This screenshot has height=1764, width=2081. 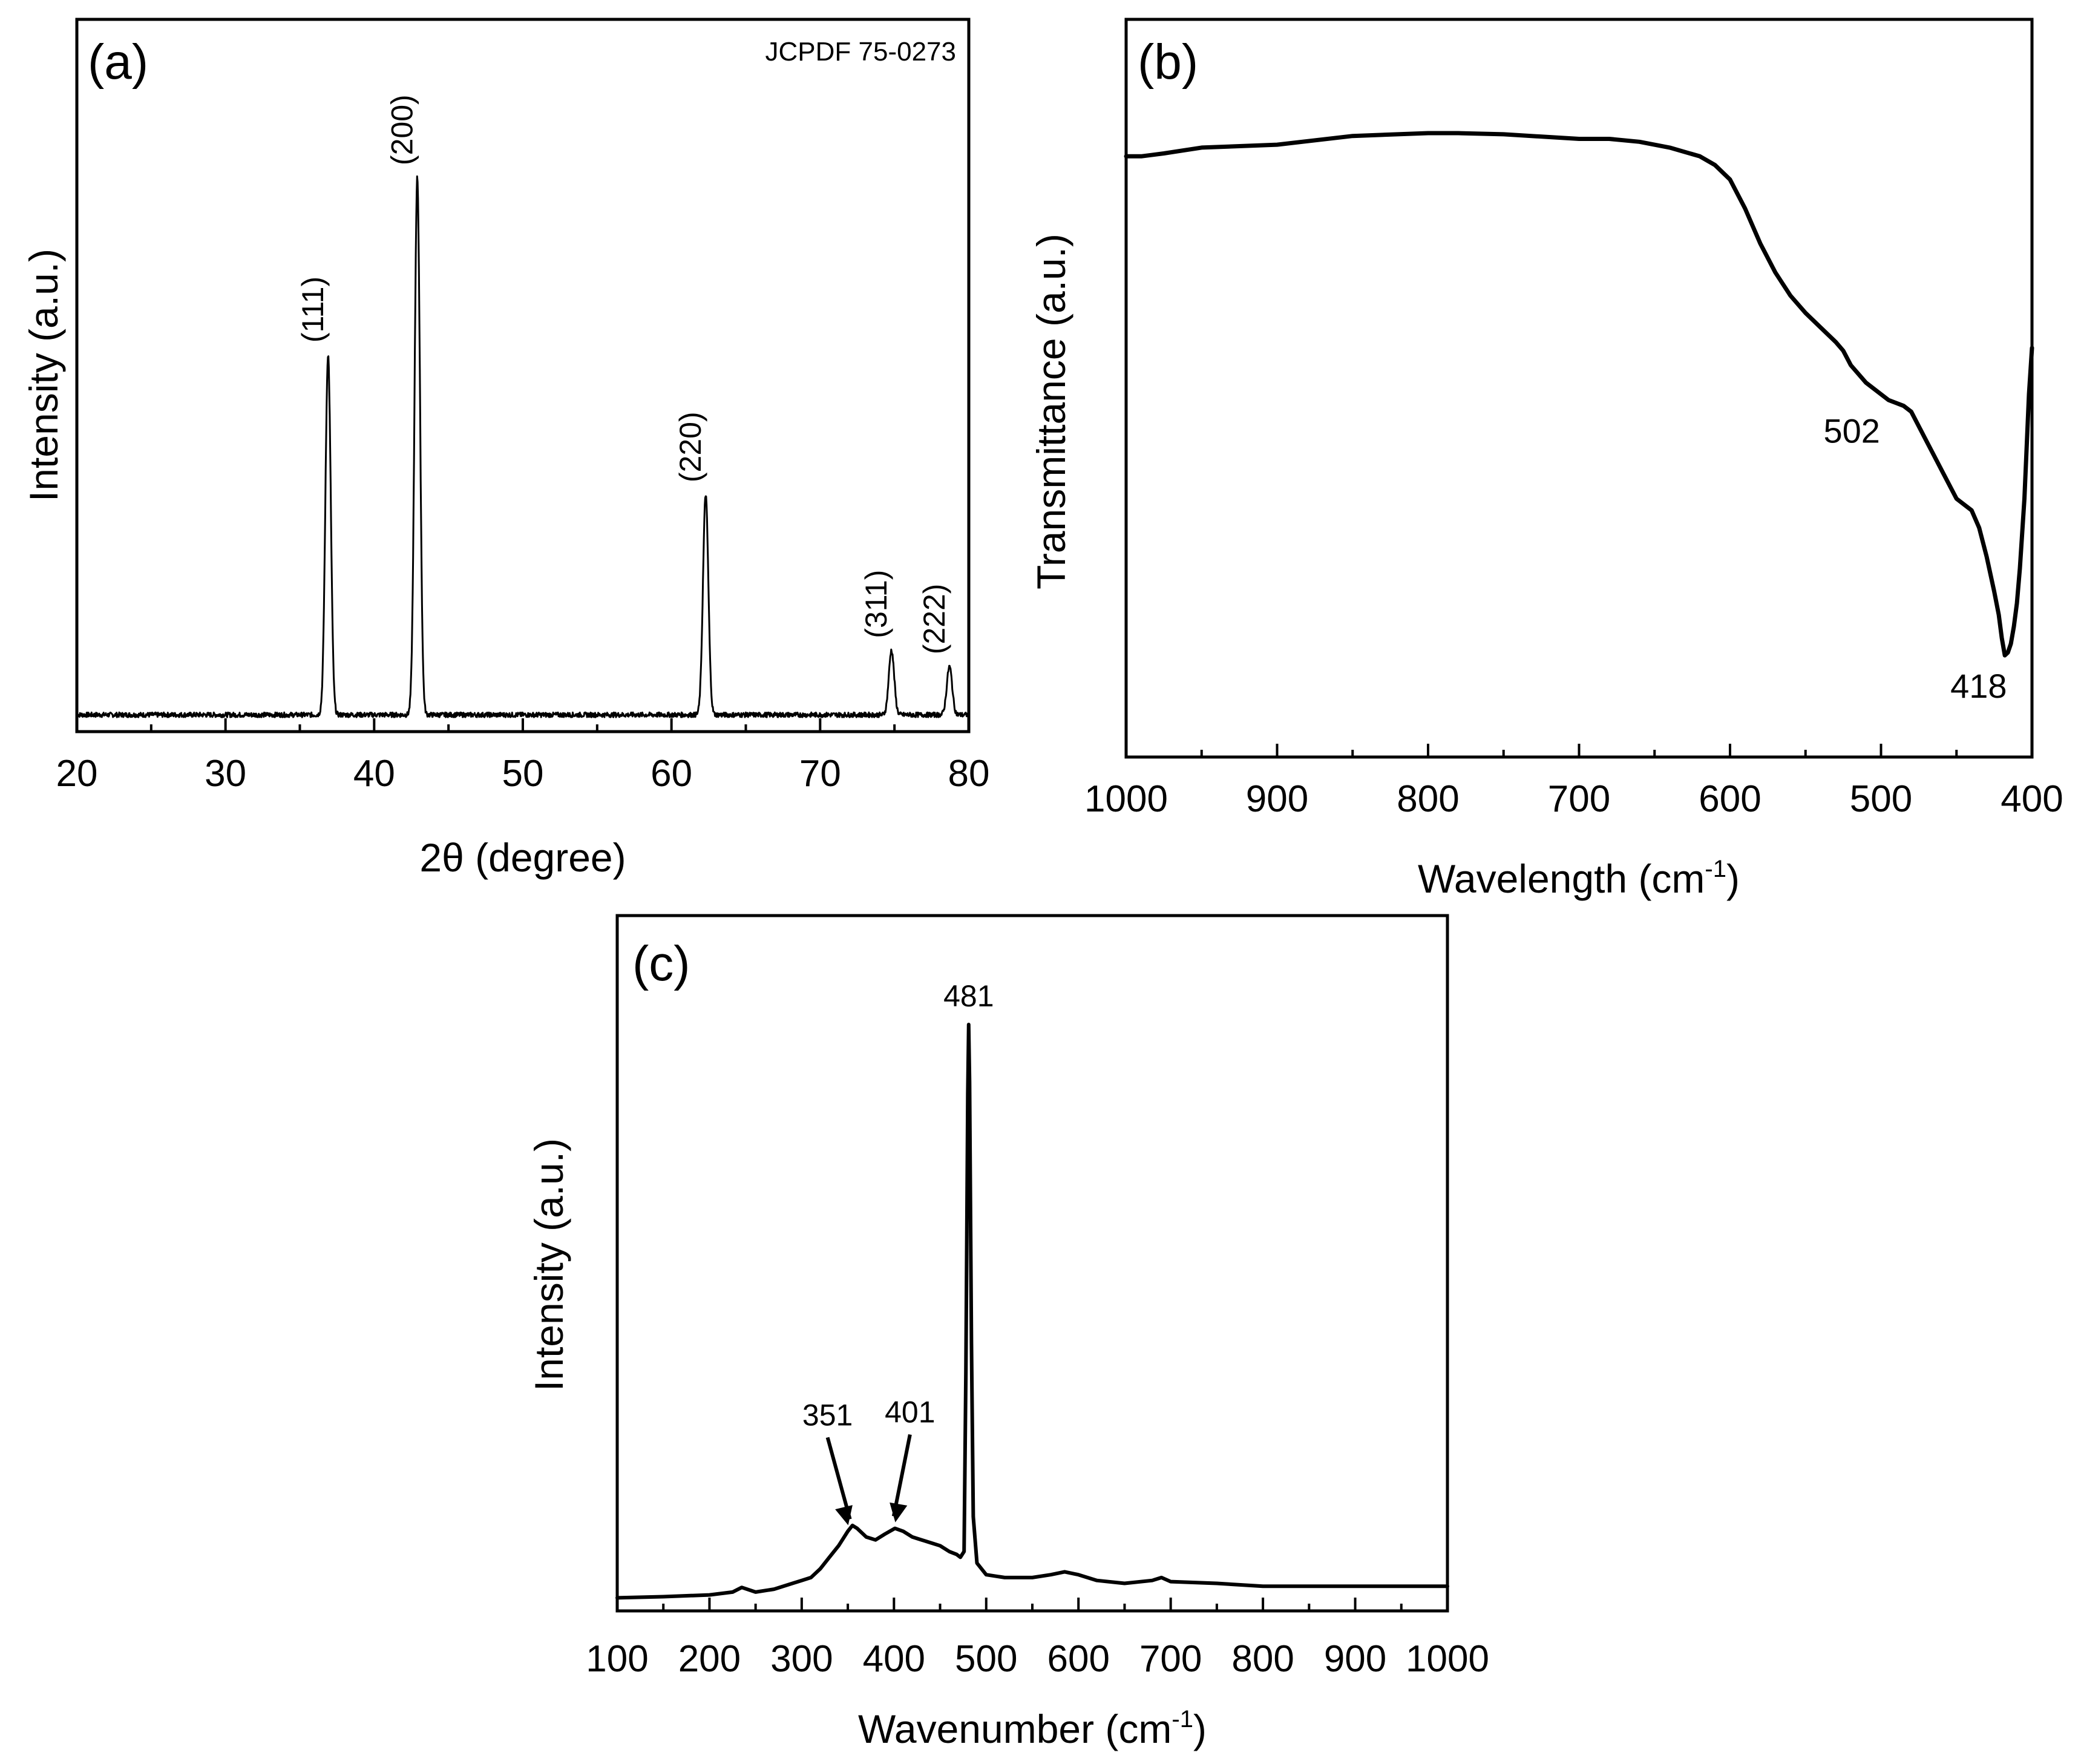 I want to click on x-tick-label: 30, so click(x=225, y=774).